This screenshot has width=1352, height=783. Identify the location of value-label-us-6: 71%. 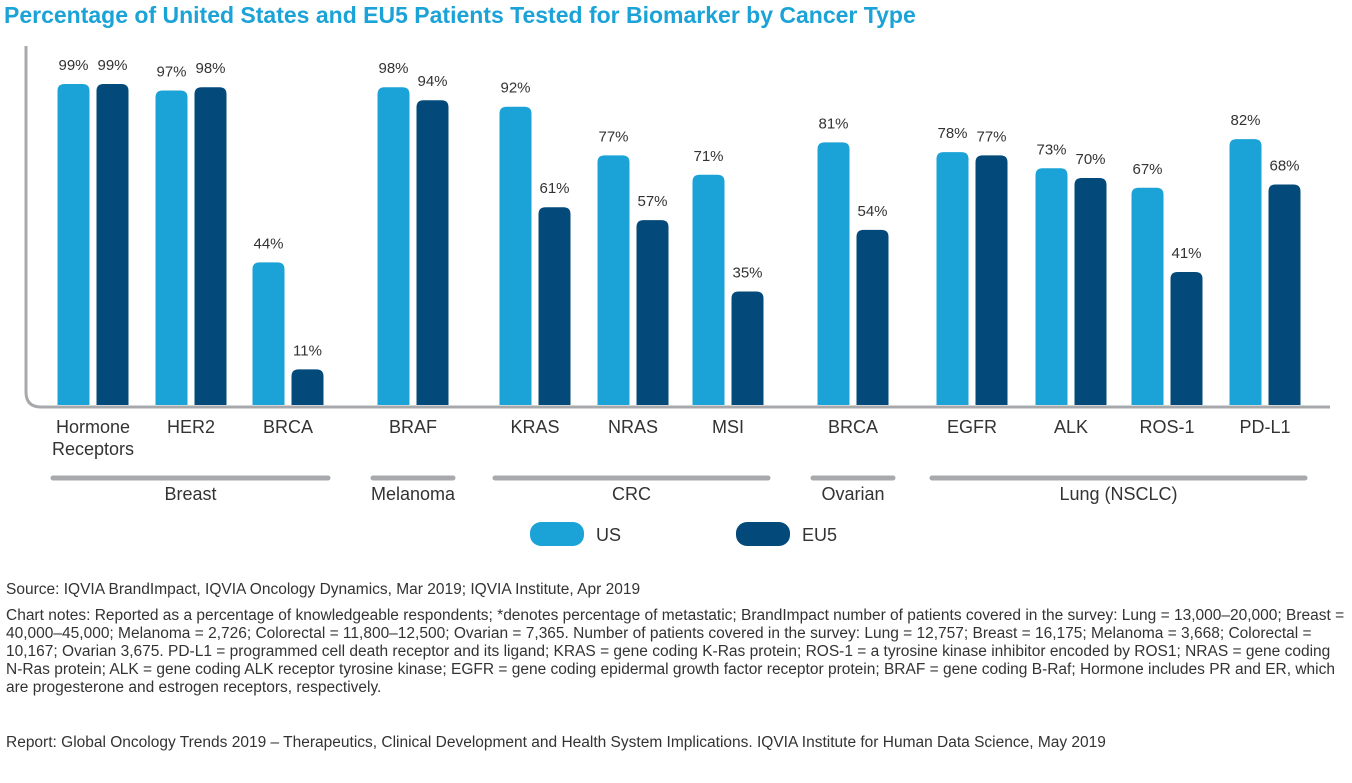
(708, 156).